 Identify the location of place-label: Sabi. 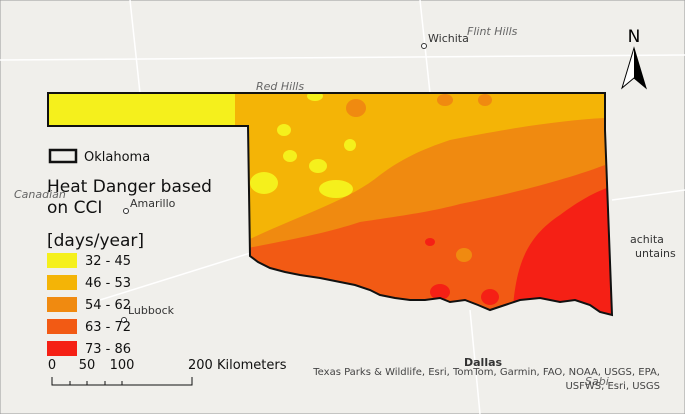
(597, 381).